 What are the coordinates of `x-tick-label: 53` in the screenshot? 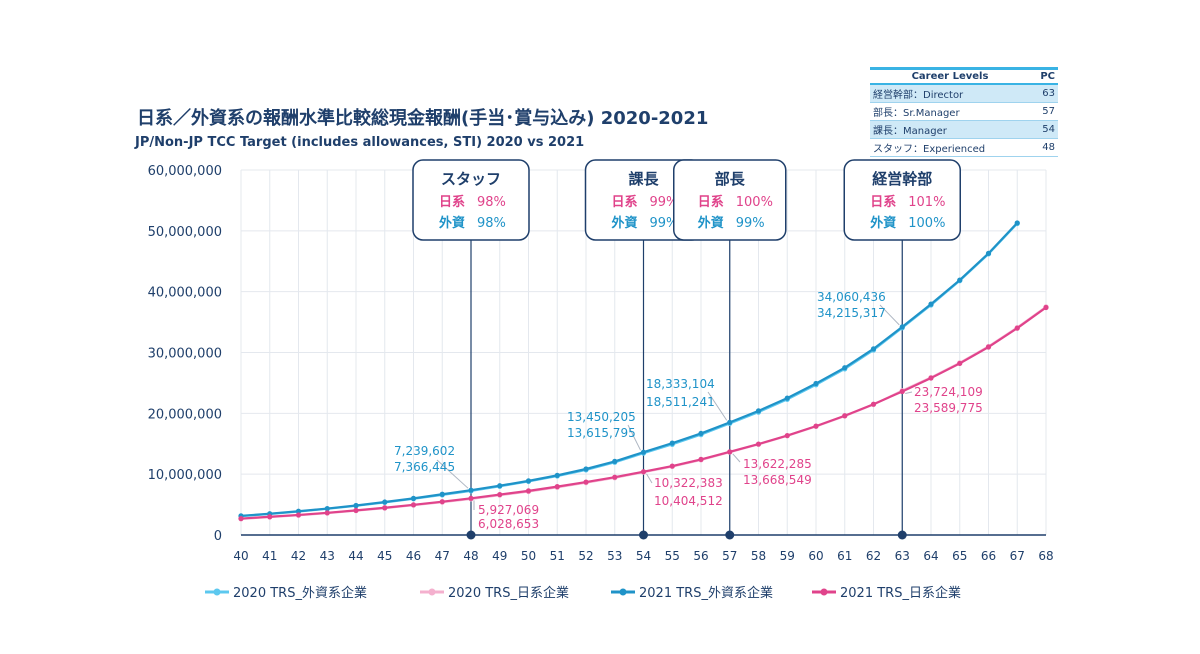 It's located at (614, 556).